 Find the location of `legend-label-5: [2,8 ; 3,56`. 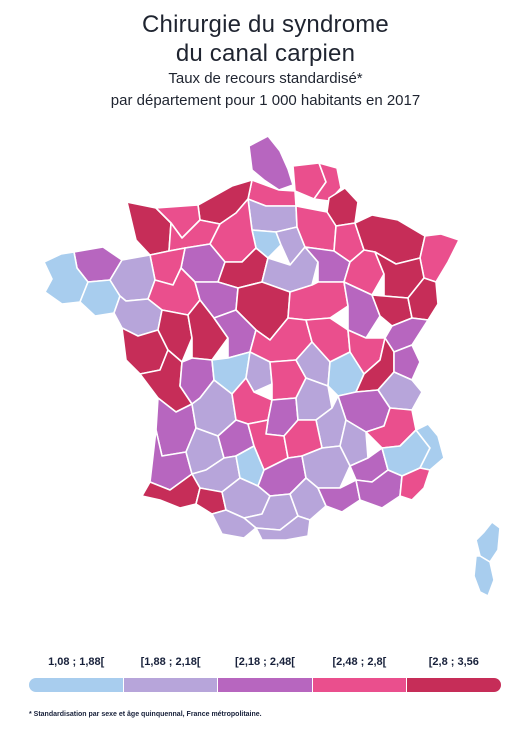

legend-label-5: [2,8 ; 3,56 is located at coordinates (453, 662).